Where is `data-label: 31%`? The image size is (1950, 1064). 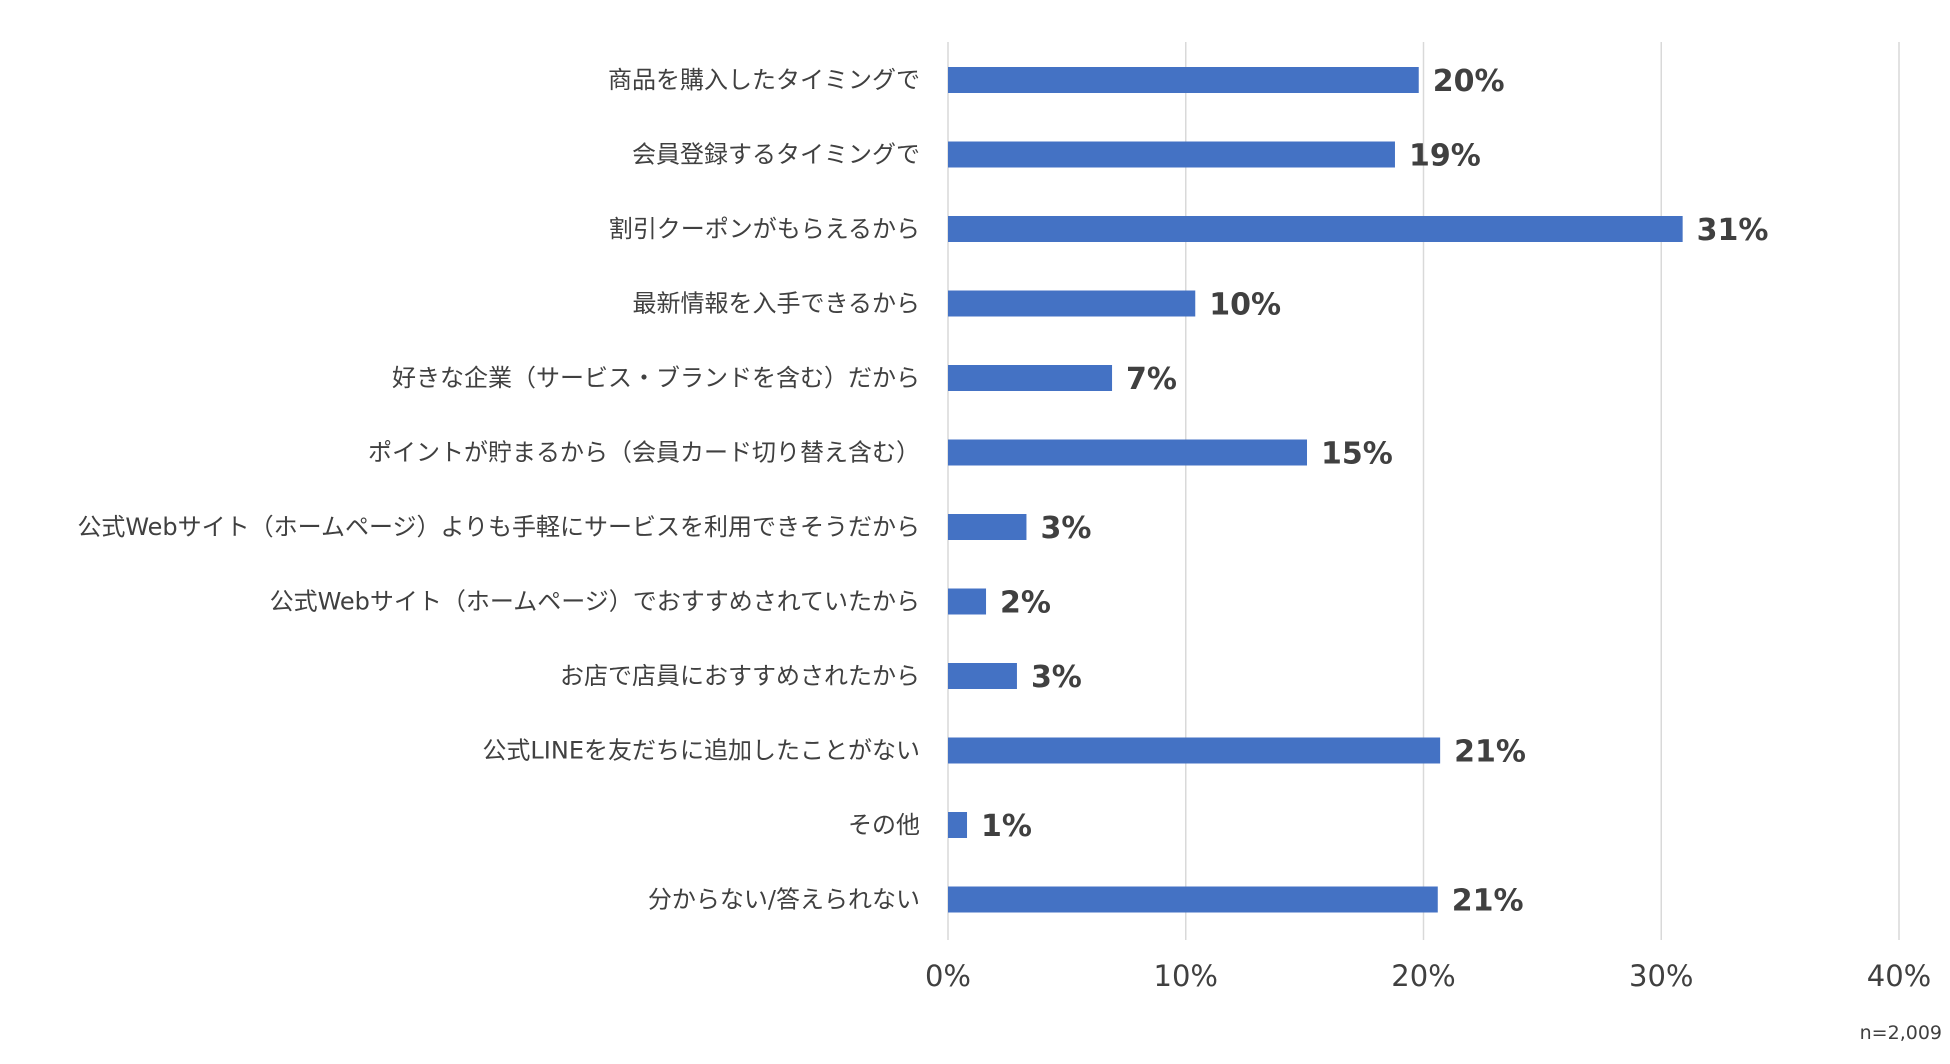 data-label: 31% is located at coordinates (1733, 230).